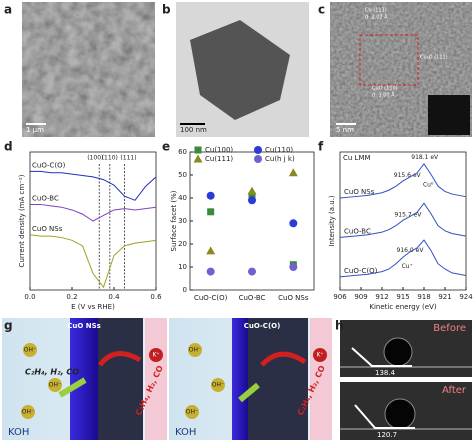 This screenshot has width=474, height=445. Describe the element at coordinates (182, 221) in the screenshot. I see `y-tick-label: 30` at that location.